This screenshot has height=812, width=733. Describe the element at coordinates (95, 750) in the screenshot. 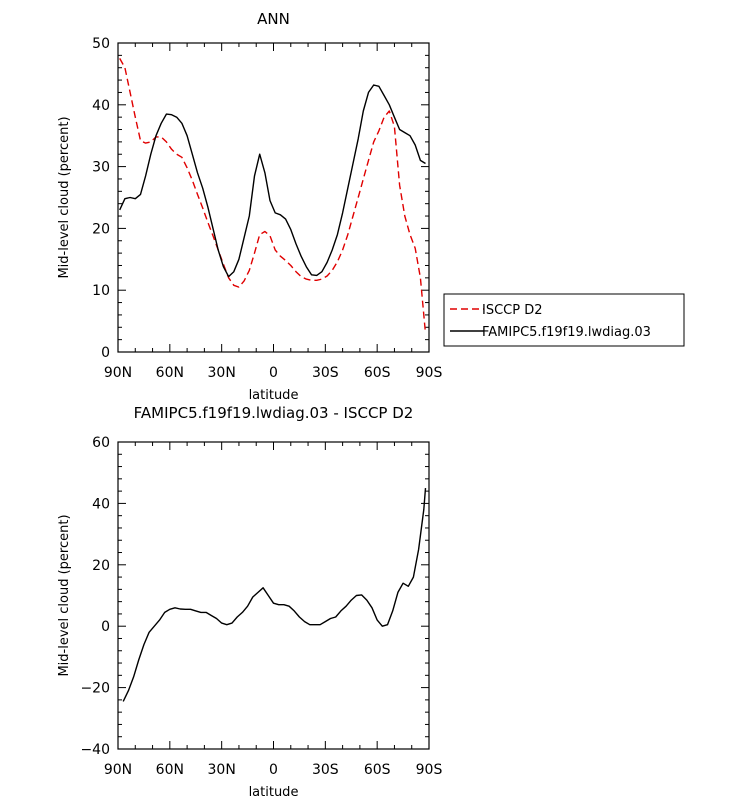

I see `y-tick-label: −40` at that location.